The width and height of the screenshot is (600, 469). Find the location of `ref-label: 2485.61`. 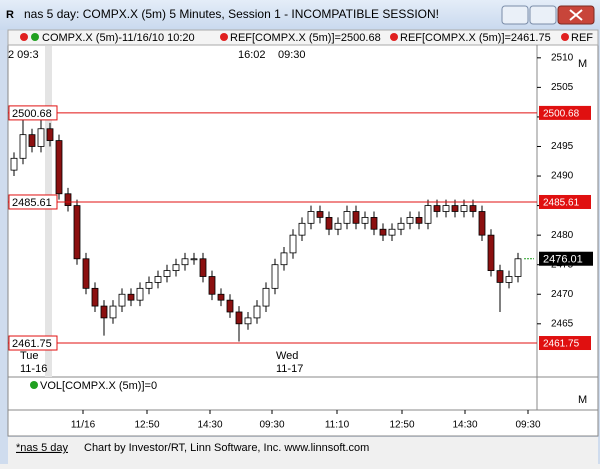

ref-label: 2485.61 is located at coordinates (32, 203).